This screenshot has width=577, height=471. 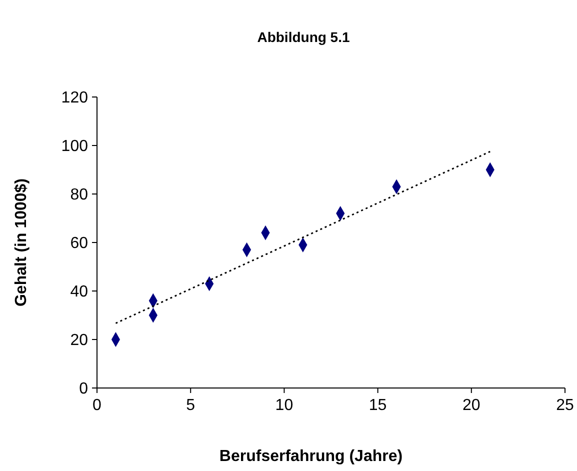 I want to click on y-tick-label: 60, so click(x=79, y=243).